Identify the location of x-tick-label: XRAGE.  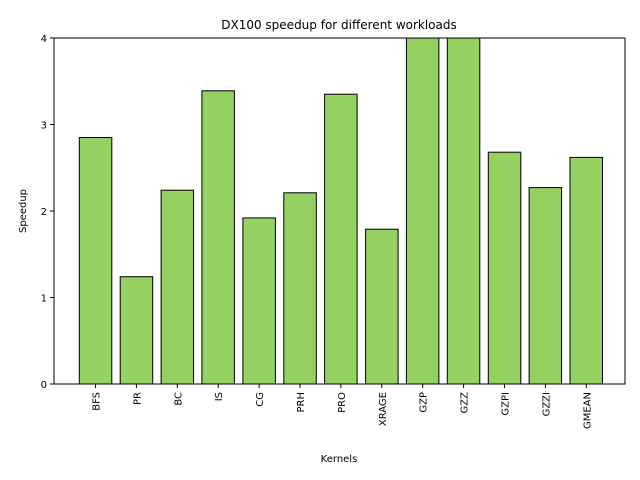
(383, 409).